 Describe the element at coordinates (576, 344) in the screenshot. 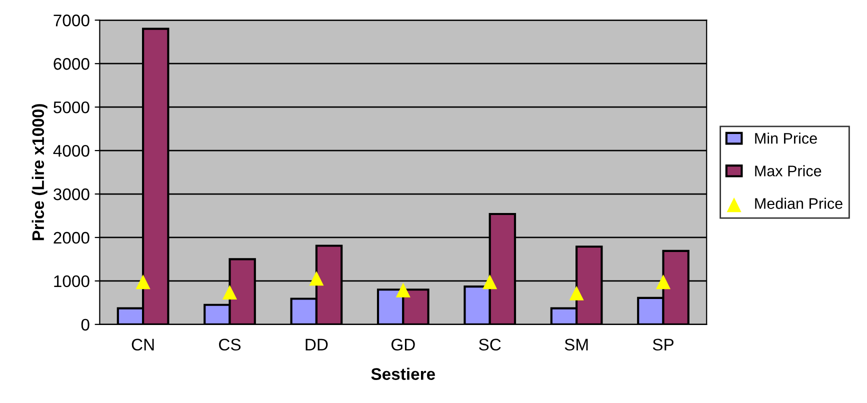

I see `x-tick-label: SM` at that location.